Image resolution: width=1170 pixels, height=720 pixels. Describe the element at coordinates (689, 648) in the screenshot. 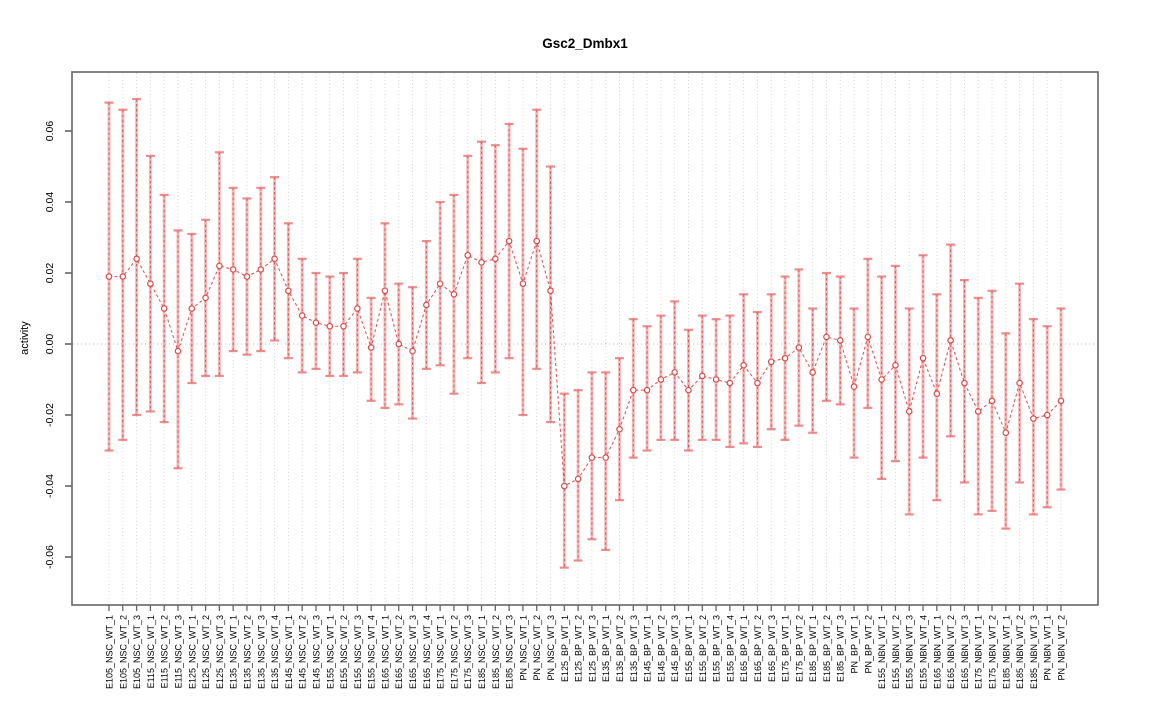

I see `x-tick-label: E155_BP_WT_1` at that location.